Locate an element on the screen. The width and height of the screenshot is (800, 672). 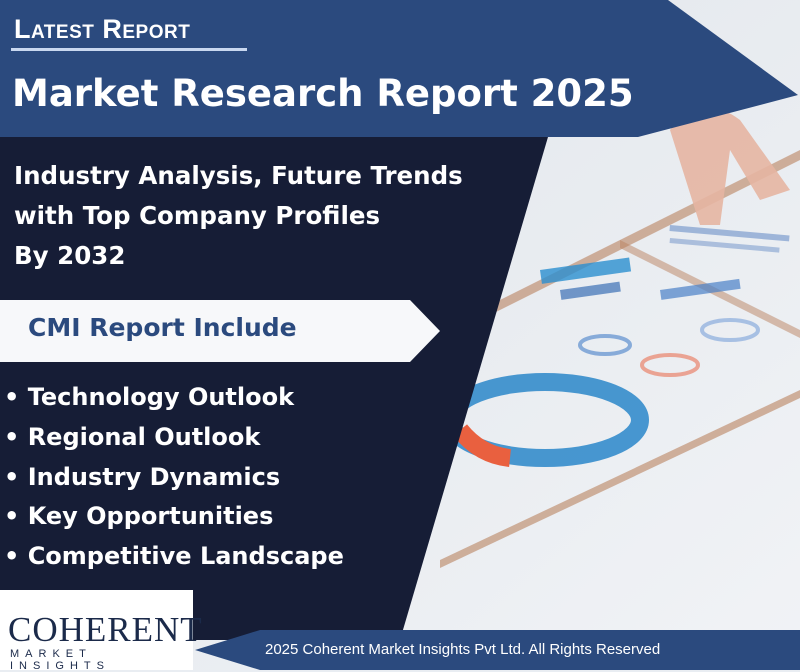
cmi-heading-arrow is located at coordinates (220, 331).